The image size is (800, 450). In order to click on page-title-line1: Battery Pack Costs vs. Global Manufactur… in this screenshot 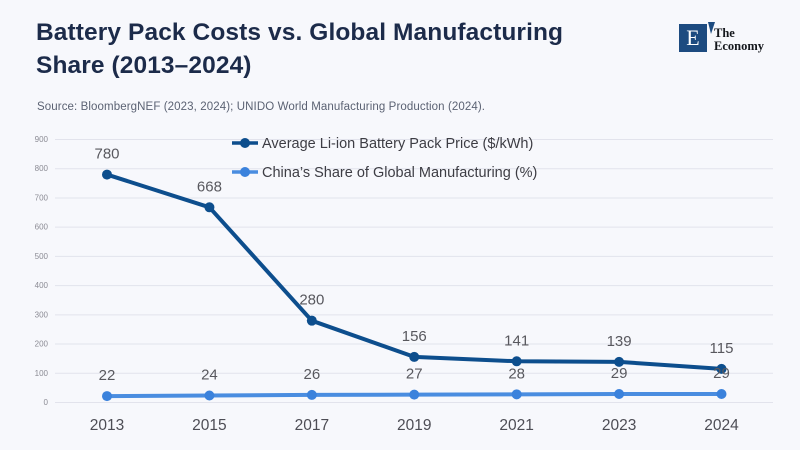, I will do `click(300, 32)`.